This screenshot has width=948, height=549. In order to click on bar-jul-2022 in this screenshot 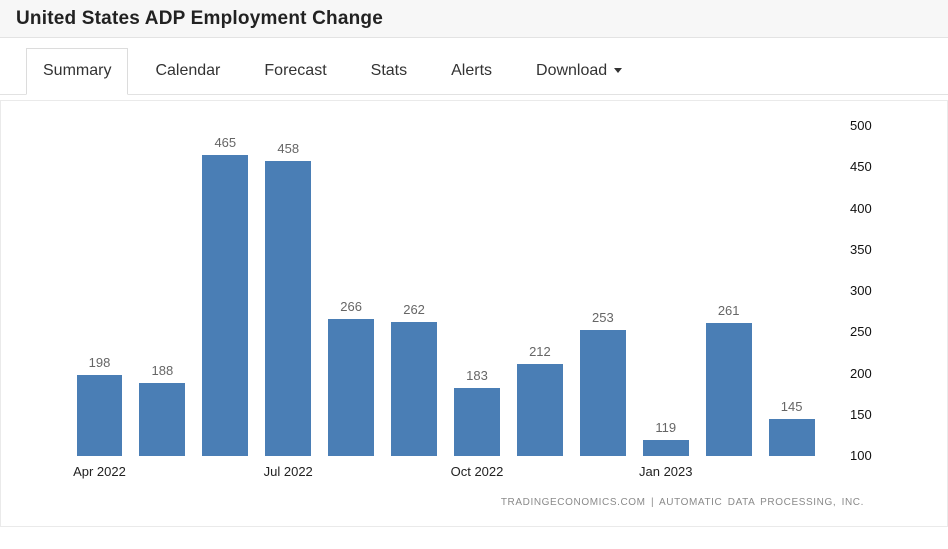, I will do `click(288, 308)`.